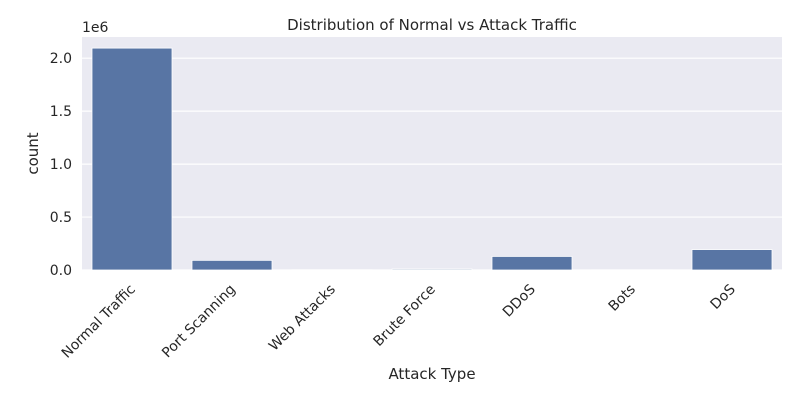  I want to click on y-axis-label: count, so click(33, 153).